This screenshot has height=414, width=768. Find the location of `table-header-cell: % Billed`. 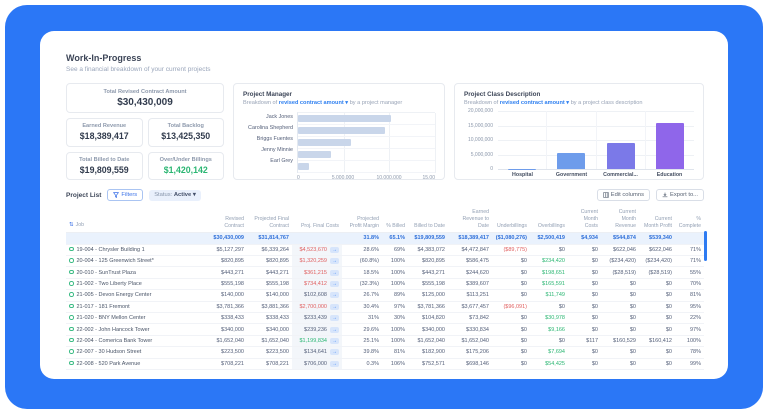

table-header-cell: % Billed is located at coordinates (395, 220).